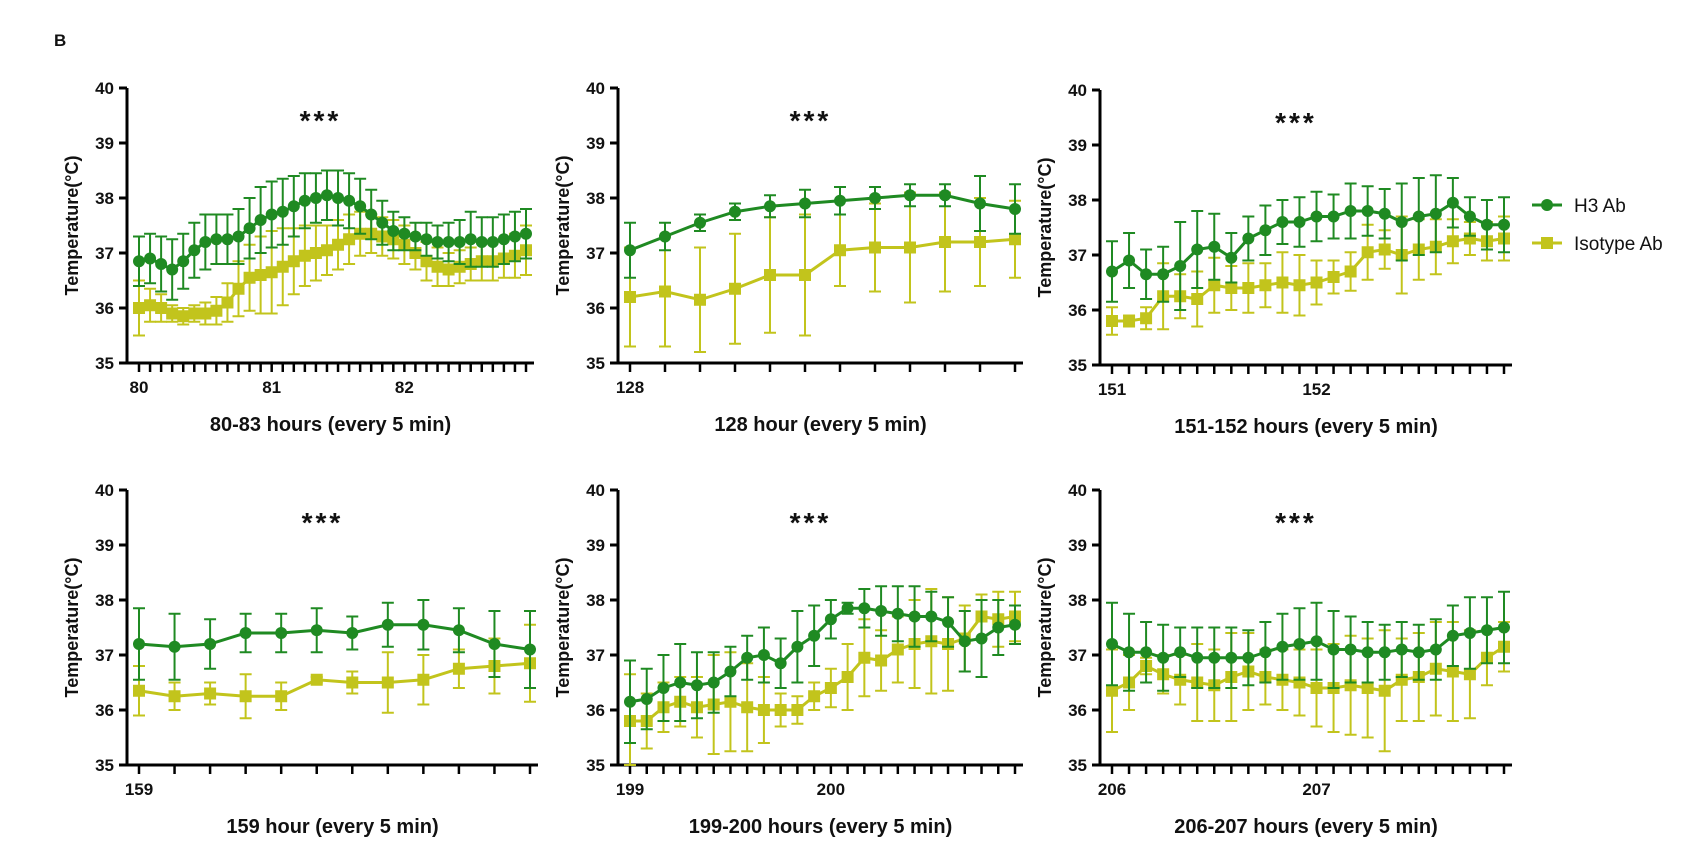 The image size is (1689, 854). I want to click on panel-letter: B, so click(60, 40).